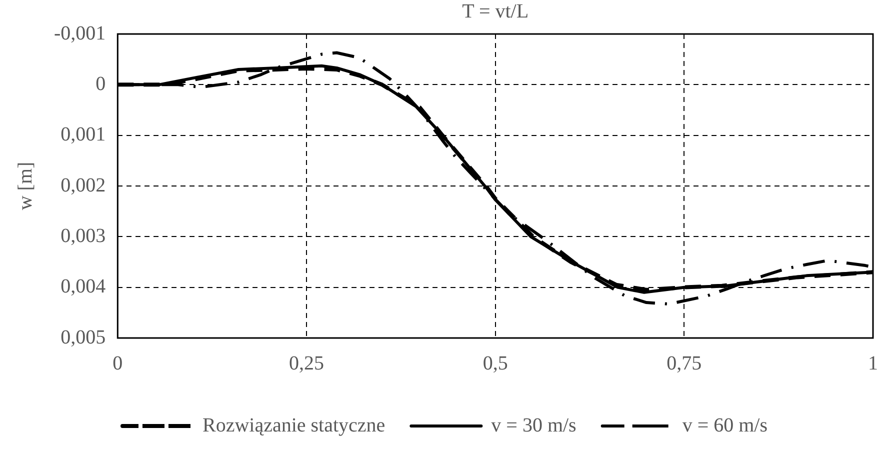 The width and height of the screenshot is (892, 450). I want to click on x-tick-label: 1, so click(873, 363).